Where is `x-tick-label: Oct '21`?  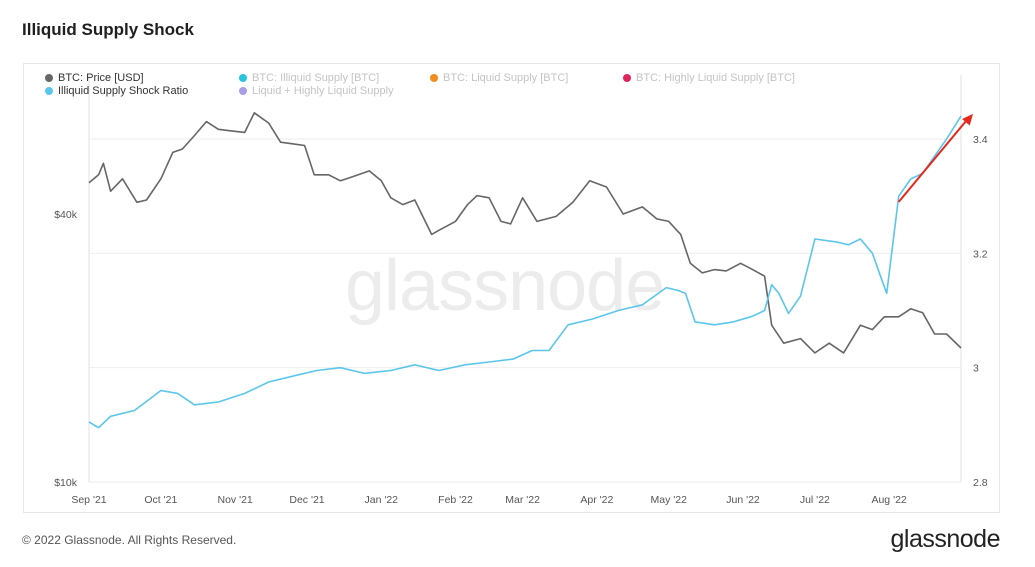 x-tick-label: Oct '21 is located at coordinates (160, 500).